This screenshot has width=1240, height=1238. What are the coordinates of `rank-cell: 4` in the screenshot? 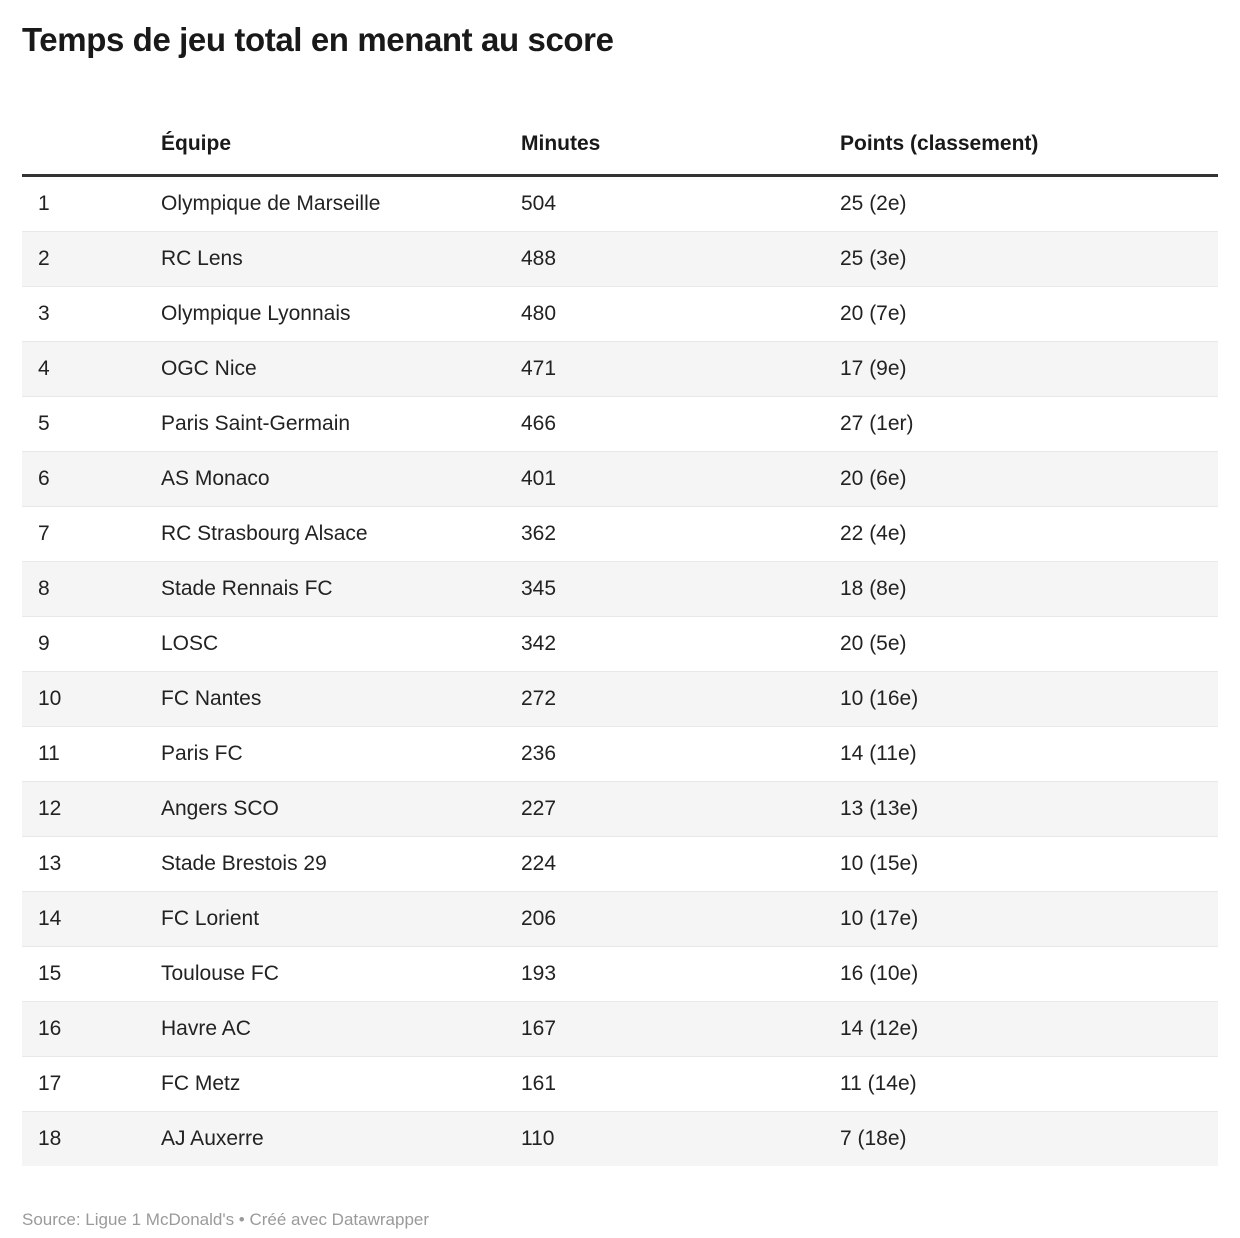 It's located at (91, 368).